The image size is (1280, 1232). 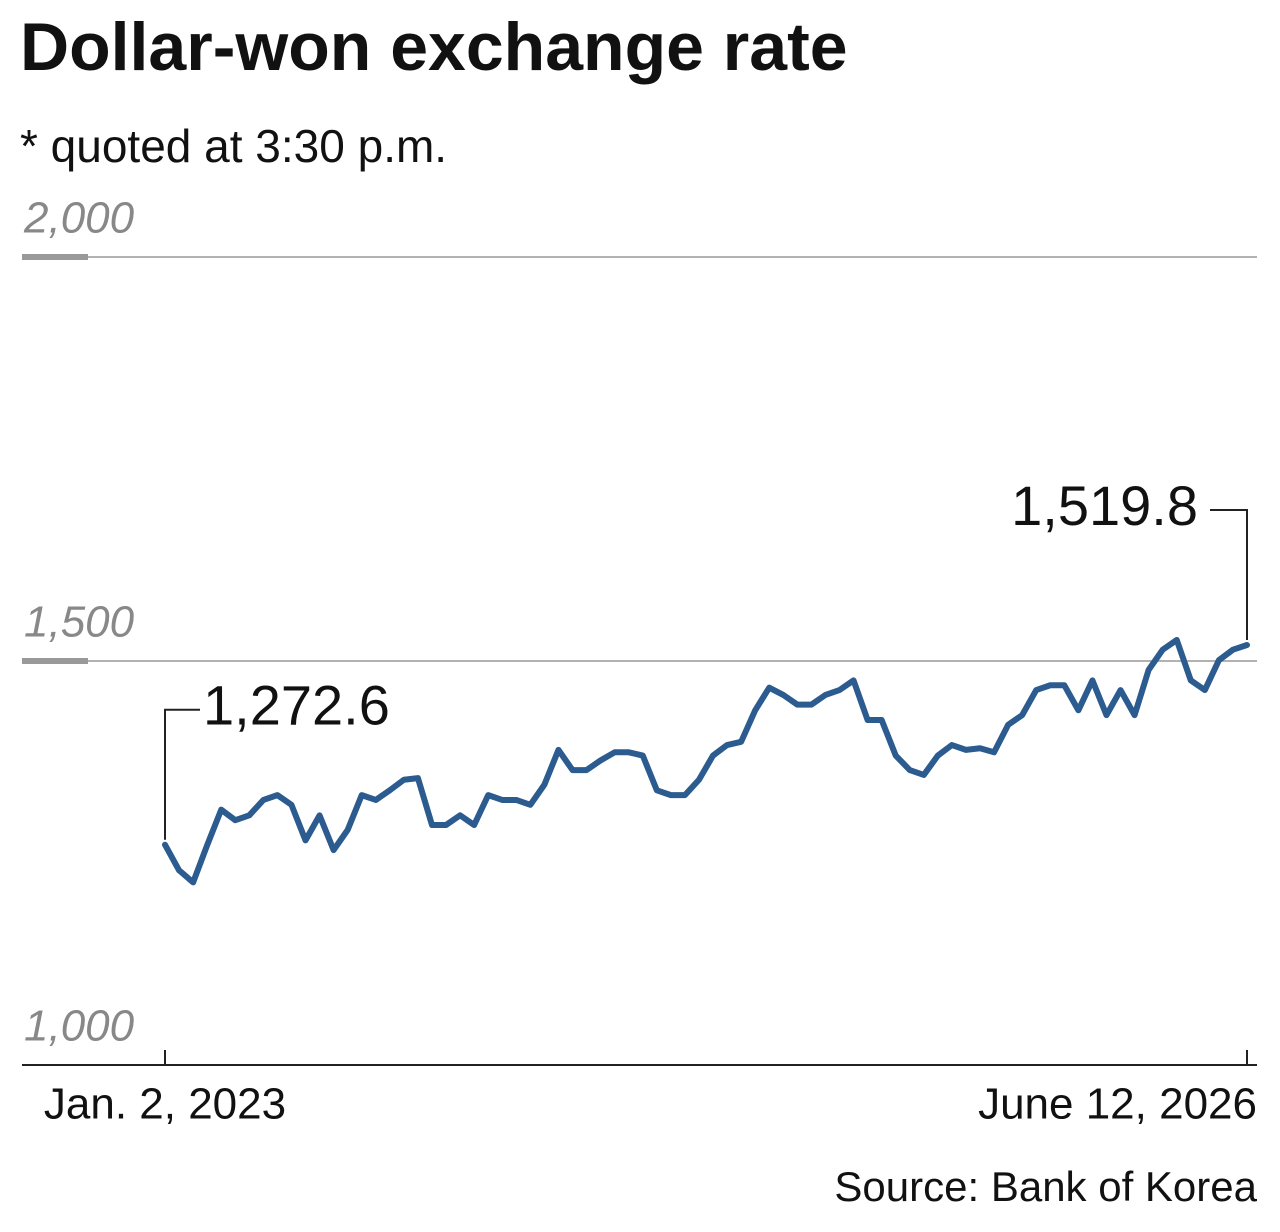 I want to click on x-tick-label: June 12, 2026, so click(x=1117, y=1104).